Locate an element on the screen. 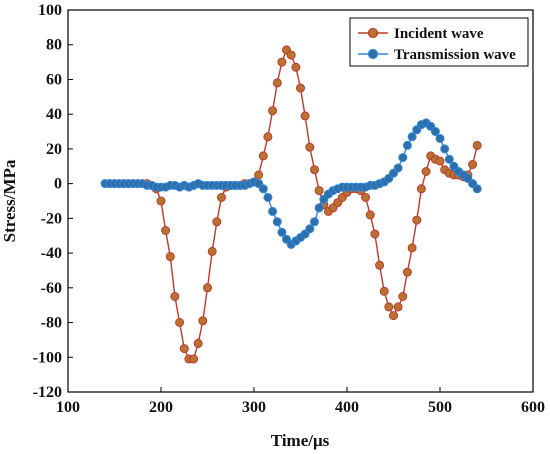 The width and height of the screenshot is (550, 454). y-tick-label: 40 is located at coordinates (54, 114).